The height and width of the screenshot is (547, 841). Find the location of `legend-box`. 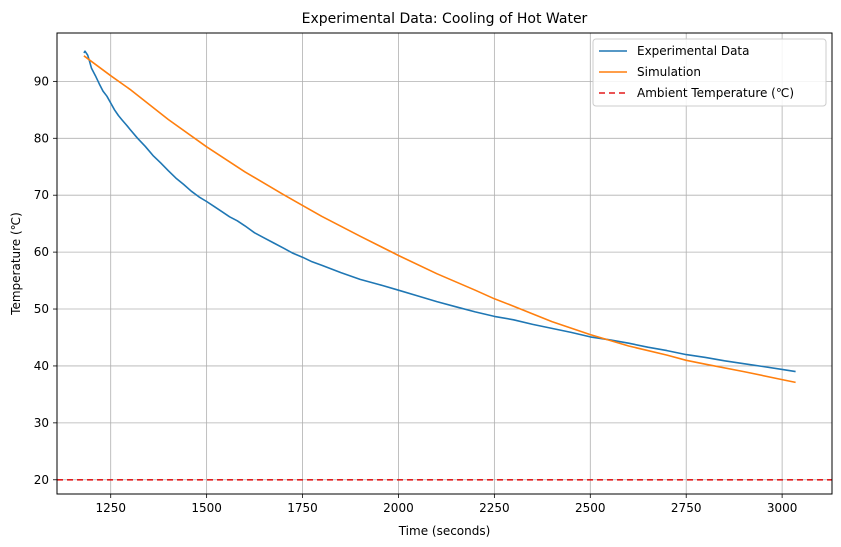

legend-box is located at coordinates (709, 72).